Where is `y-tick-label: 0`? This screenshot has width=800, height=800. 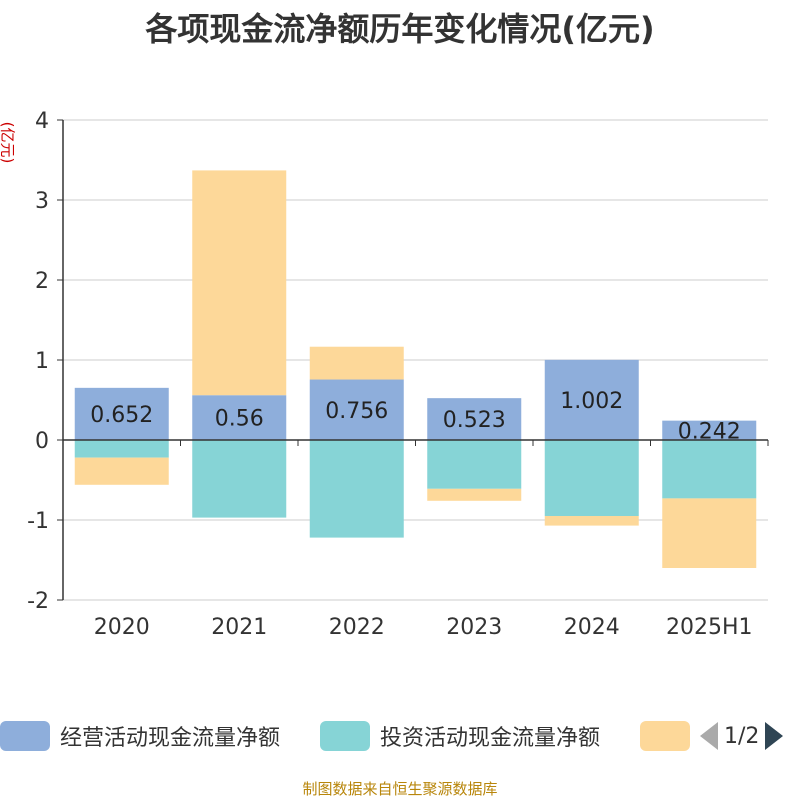
y-tick-label: 0 is located at coordinates (42, 441).